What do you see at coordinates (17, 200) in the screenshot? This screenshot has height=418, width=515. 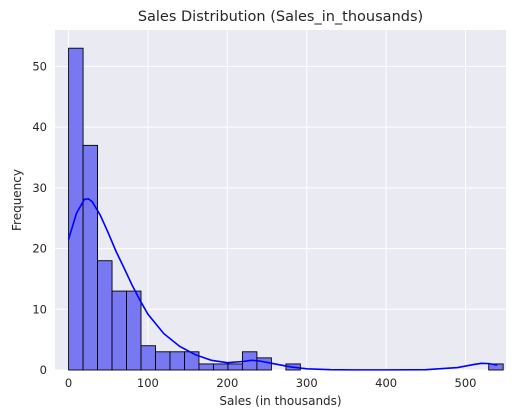 I see `y-axis-label: Frequency` at bounding box center [17, 200].